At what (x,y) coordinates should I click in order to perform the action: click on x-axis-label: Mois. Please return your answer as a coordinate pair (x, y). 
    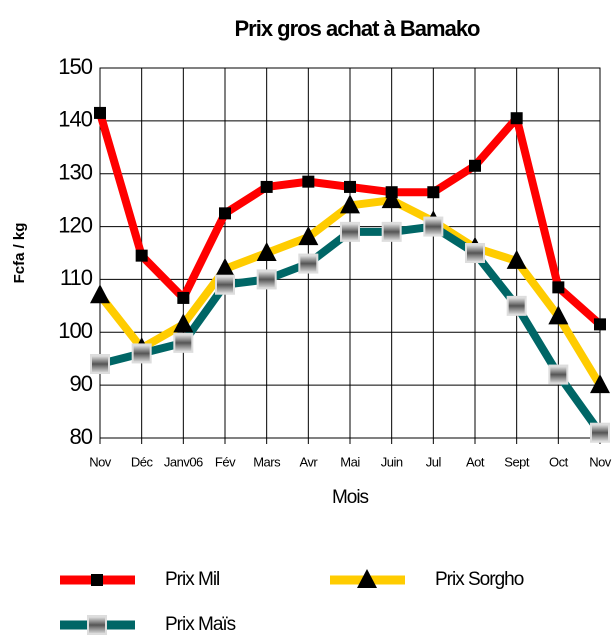
    Looking at the image, I should click on (350, 497).